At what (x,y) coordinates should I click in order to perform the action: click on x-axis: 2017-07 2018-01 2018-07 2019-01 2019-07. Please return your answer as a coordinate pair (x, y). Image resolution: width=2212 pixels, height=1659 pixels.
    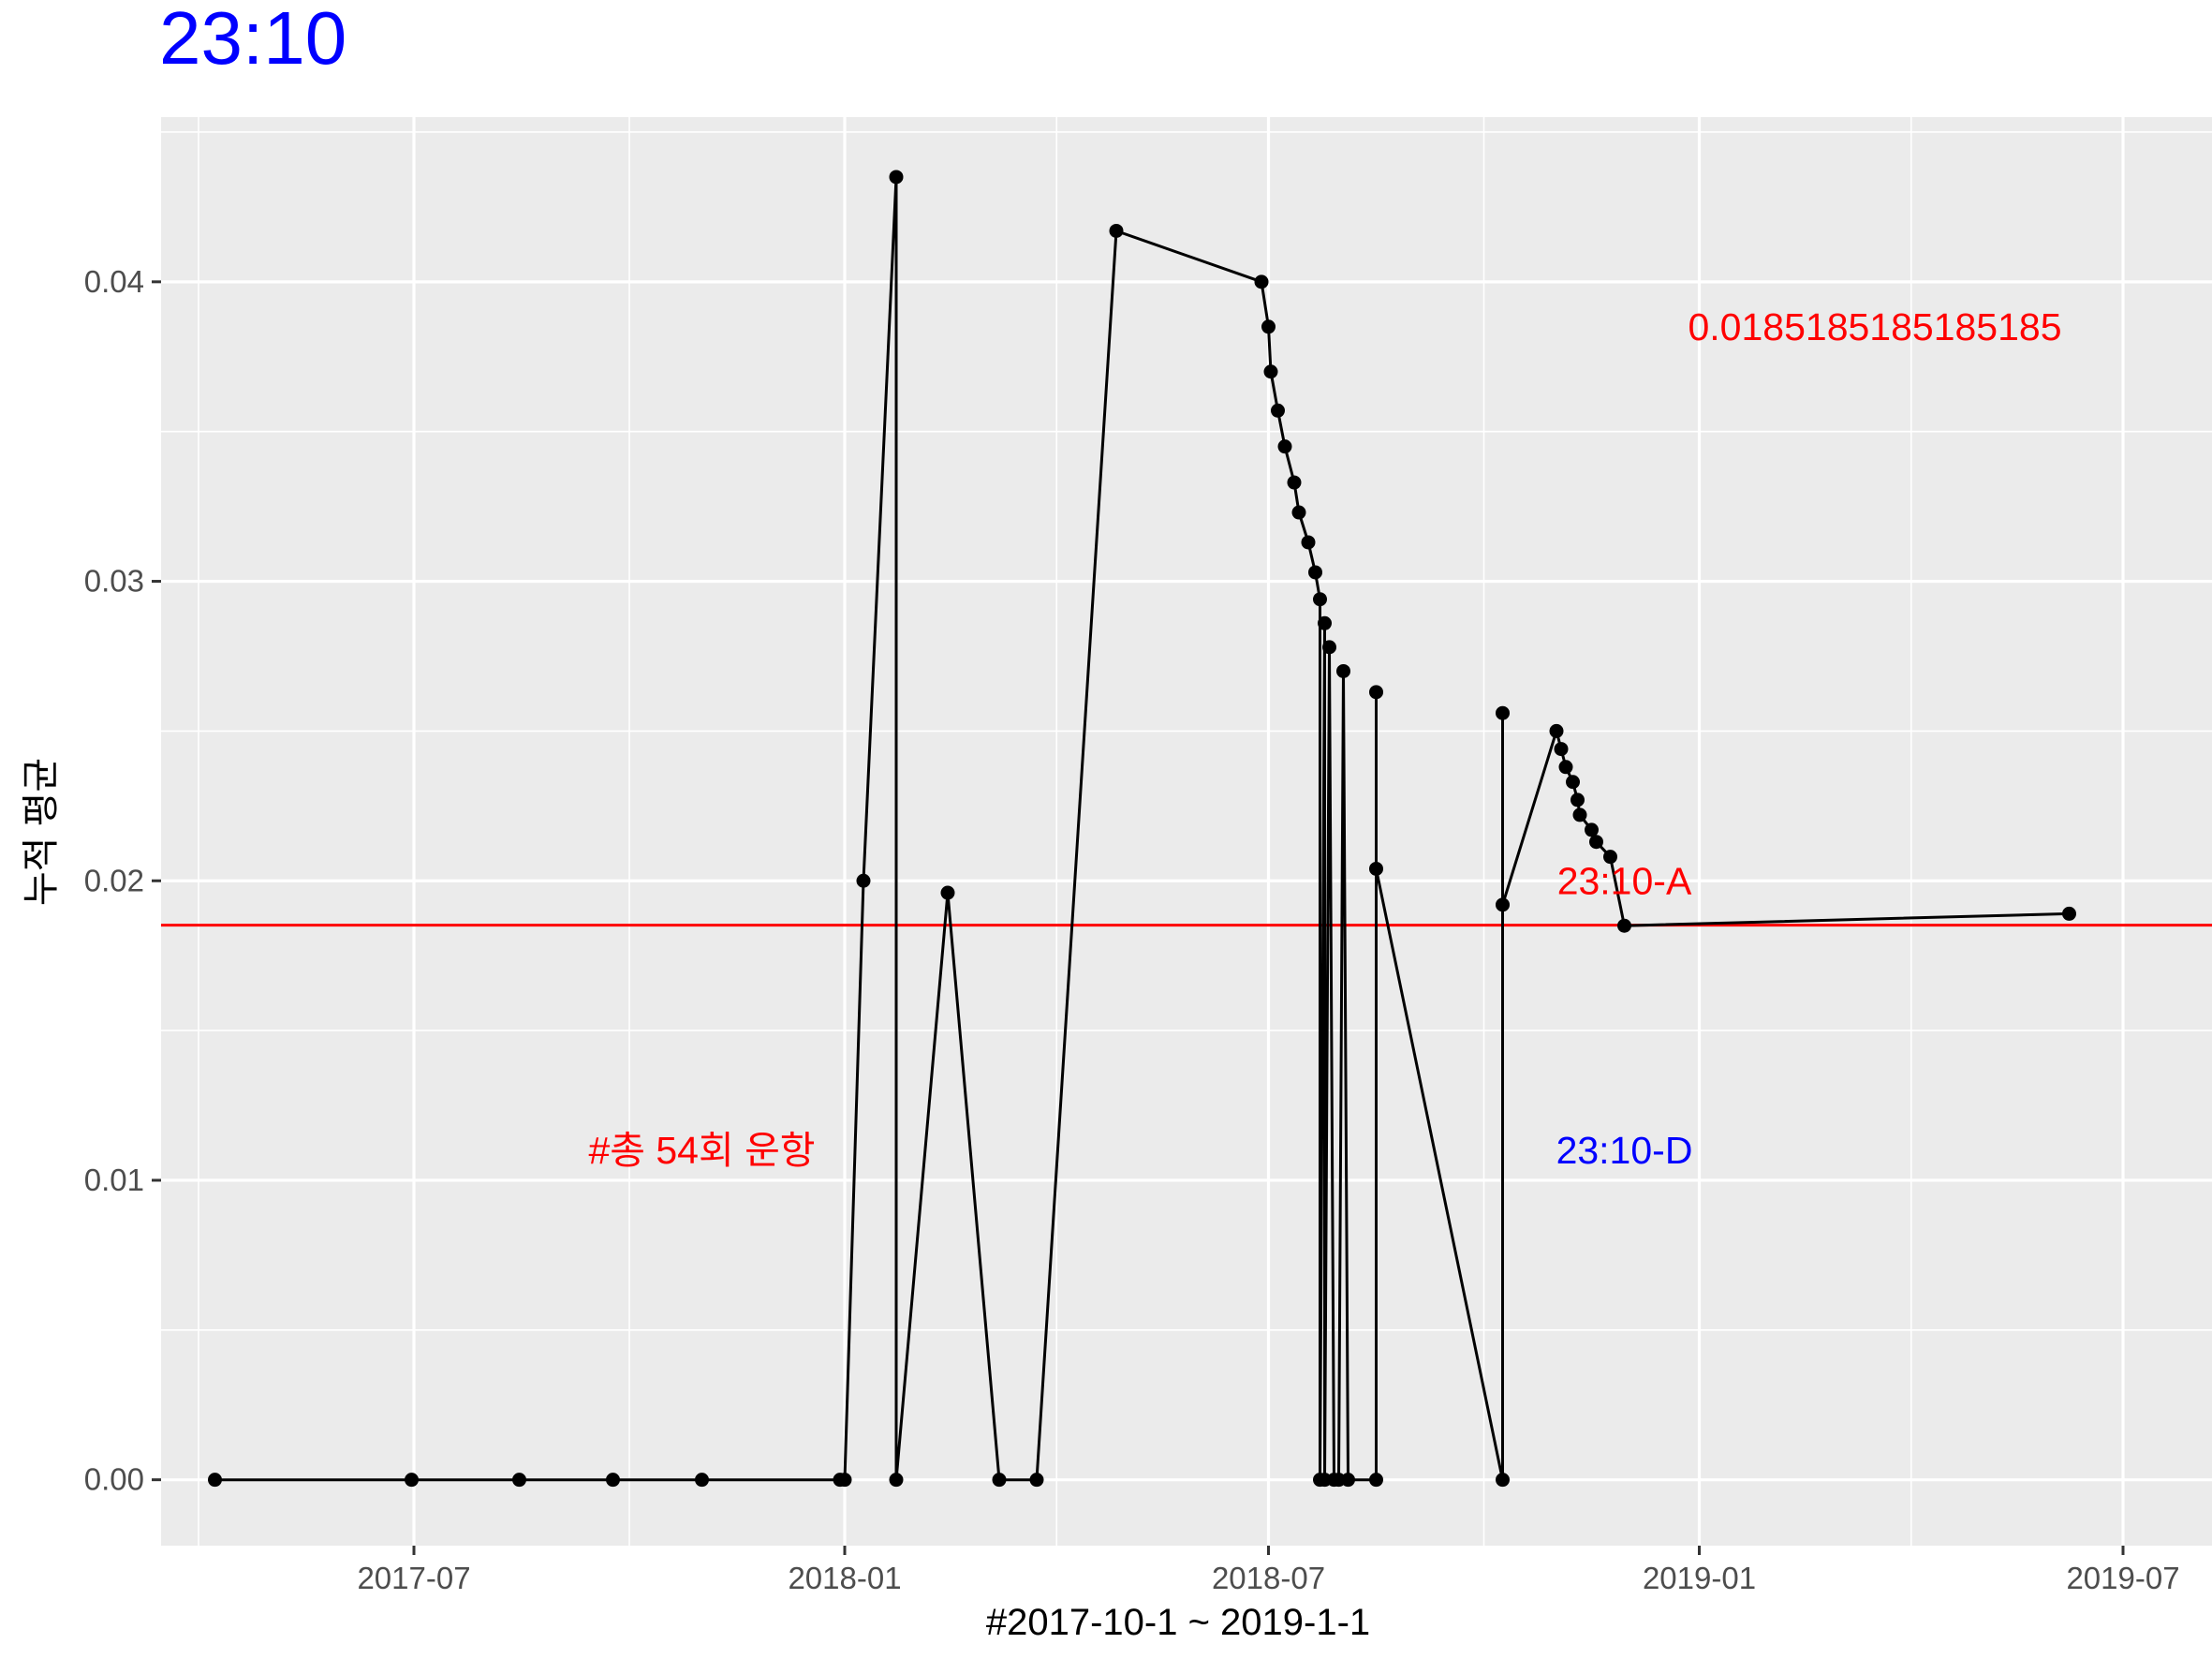
    Looking at the image, I should click on (1269, 1571).